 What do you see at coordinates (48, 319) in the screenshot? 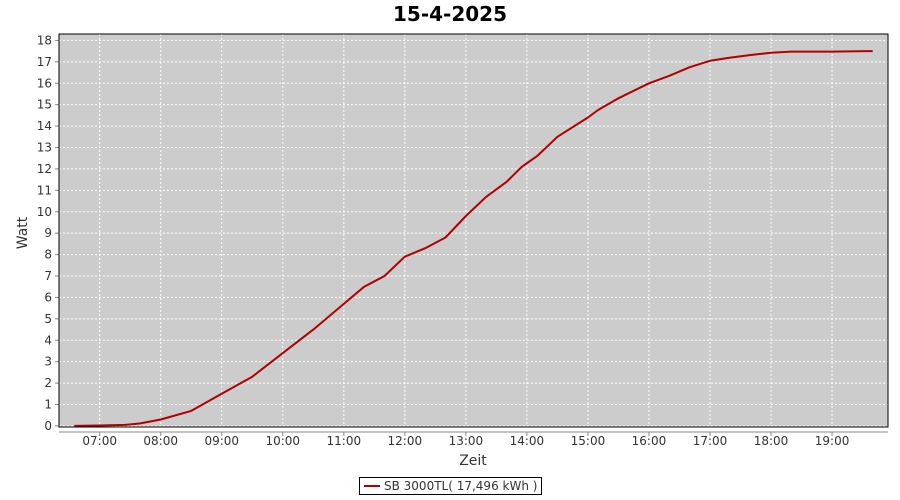
I see `y-tick-label: 5` at bounding box center [48, 319].